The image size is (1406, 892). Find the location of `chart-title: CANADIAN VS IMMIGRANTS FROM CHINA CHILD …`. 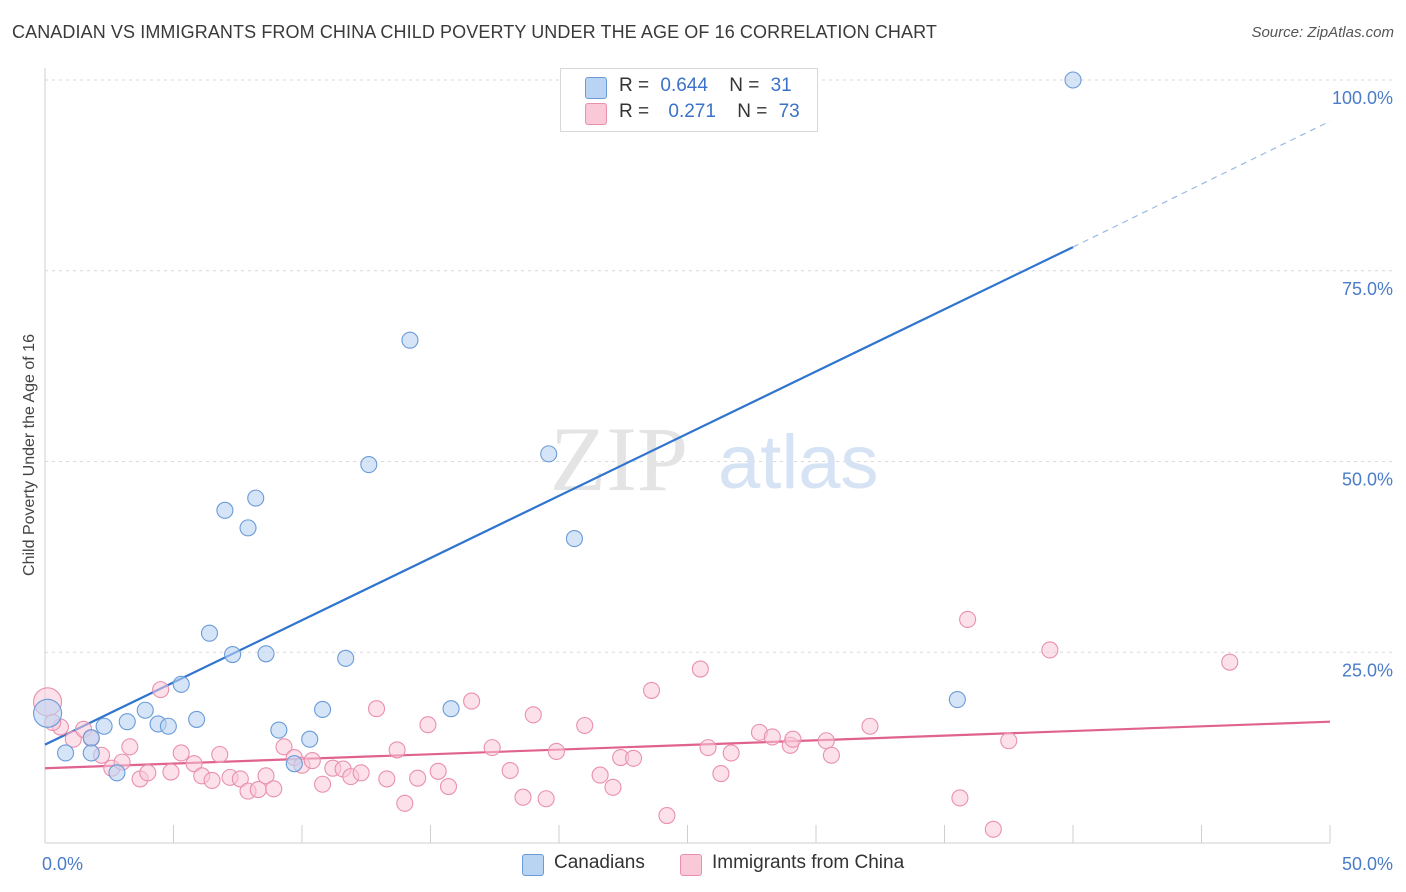

chart-title: CANADIAN VS IMMIGRANTS FROM CHINA CHILD … is located at coordinates (474, 32).